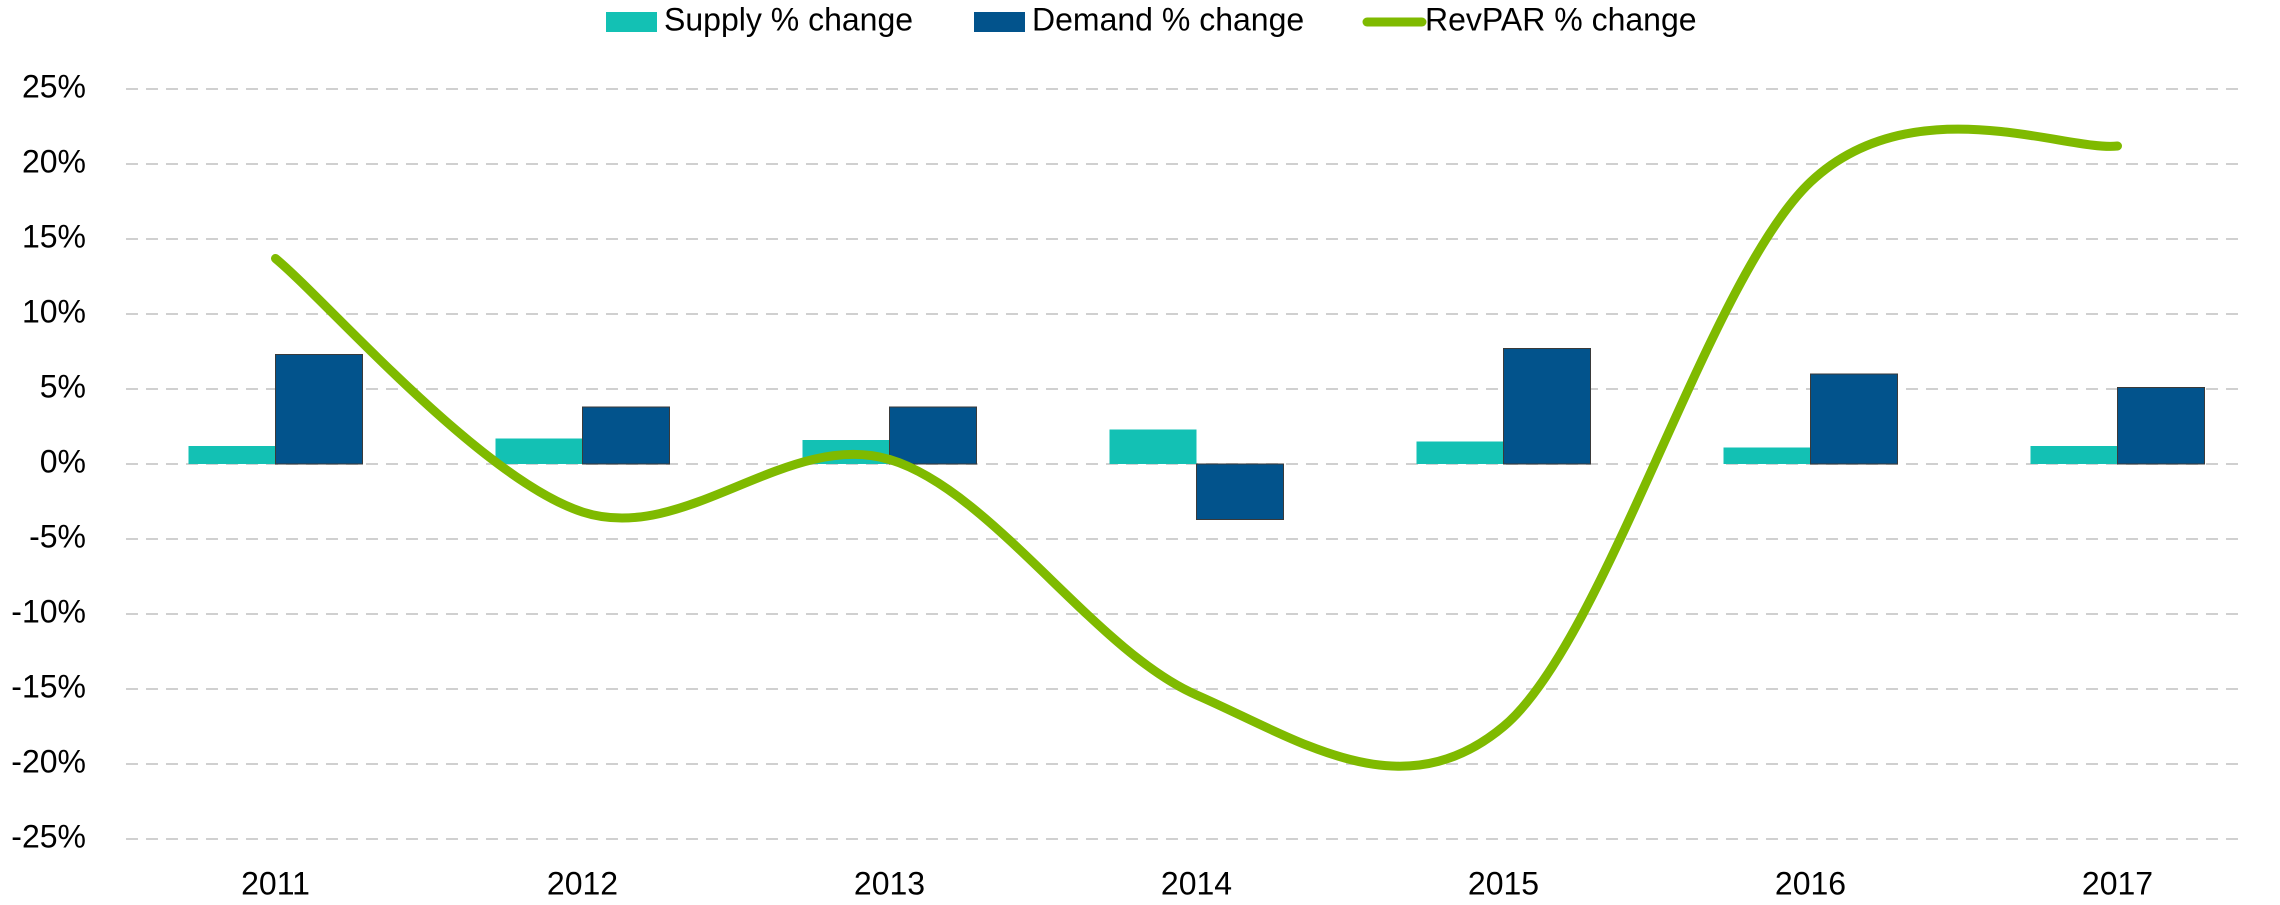  Describe the element at coordinates (275, 883) in the screenshot. I see `x-tick-label: 2011` at that location.